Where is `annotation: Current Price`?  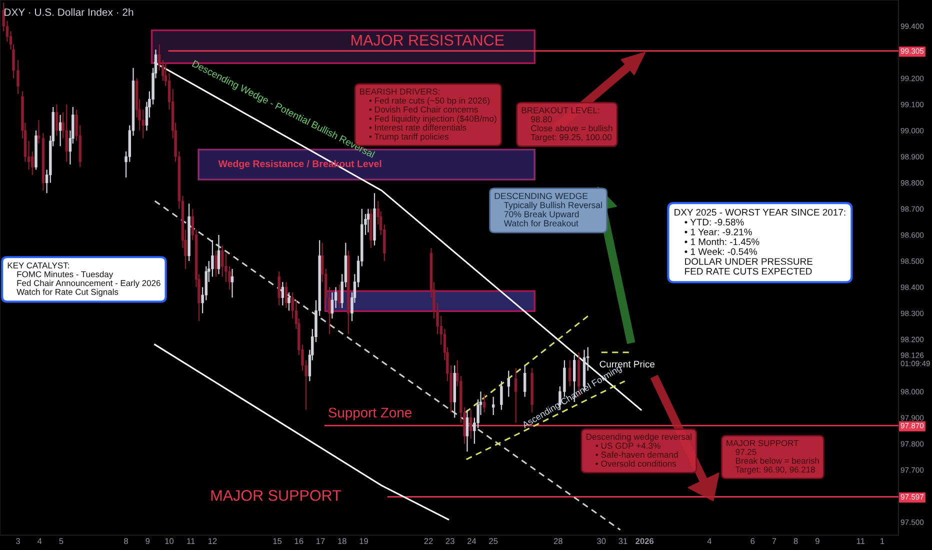 annotation: Current Price is located at coordinates (627, 364).